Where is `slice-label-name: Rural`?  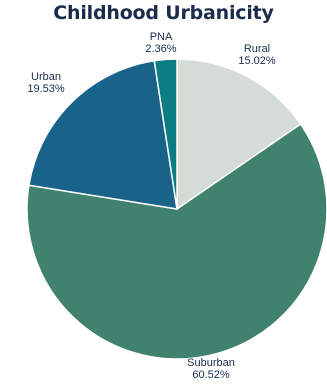
slice-label-name: Rural is located at coordinates (257, 49).